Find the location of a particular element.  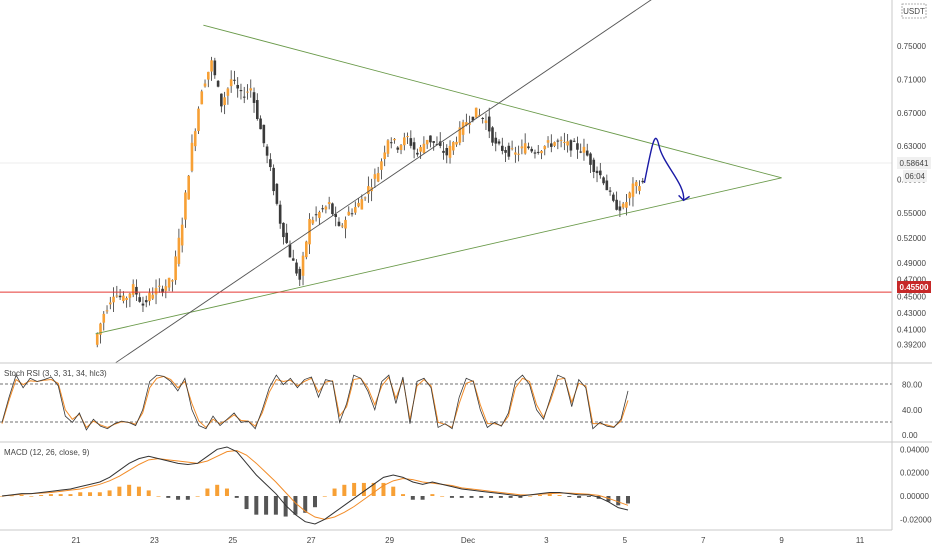

time-axis-ticks: 21 23 25 27 29 Dec 3 5 7 9 11 is located at coordinates (468, 540).